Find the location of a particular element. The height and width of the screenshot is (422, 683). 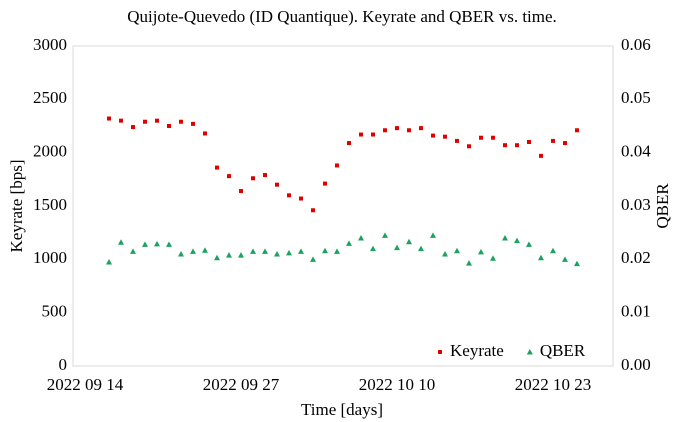

y-tick-label: 1500 is located at coordinates (50, 204).